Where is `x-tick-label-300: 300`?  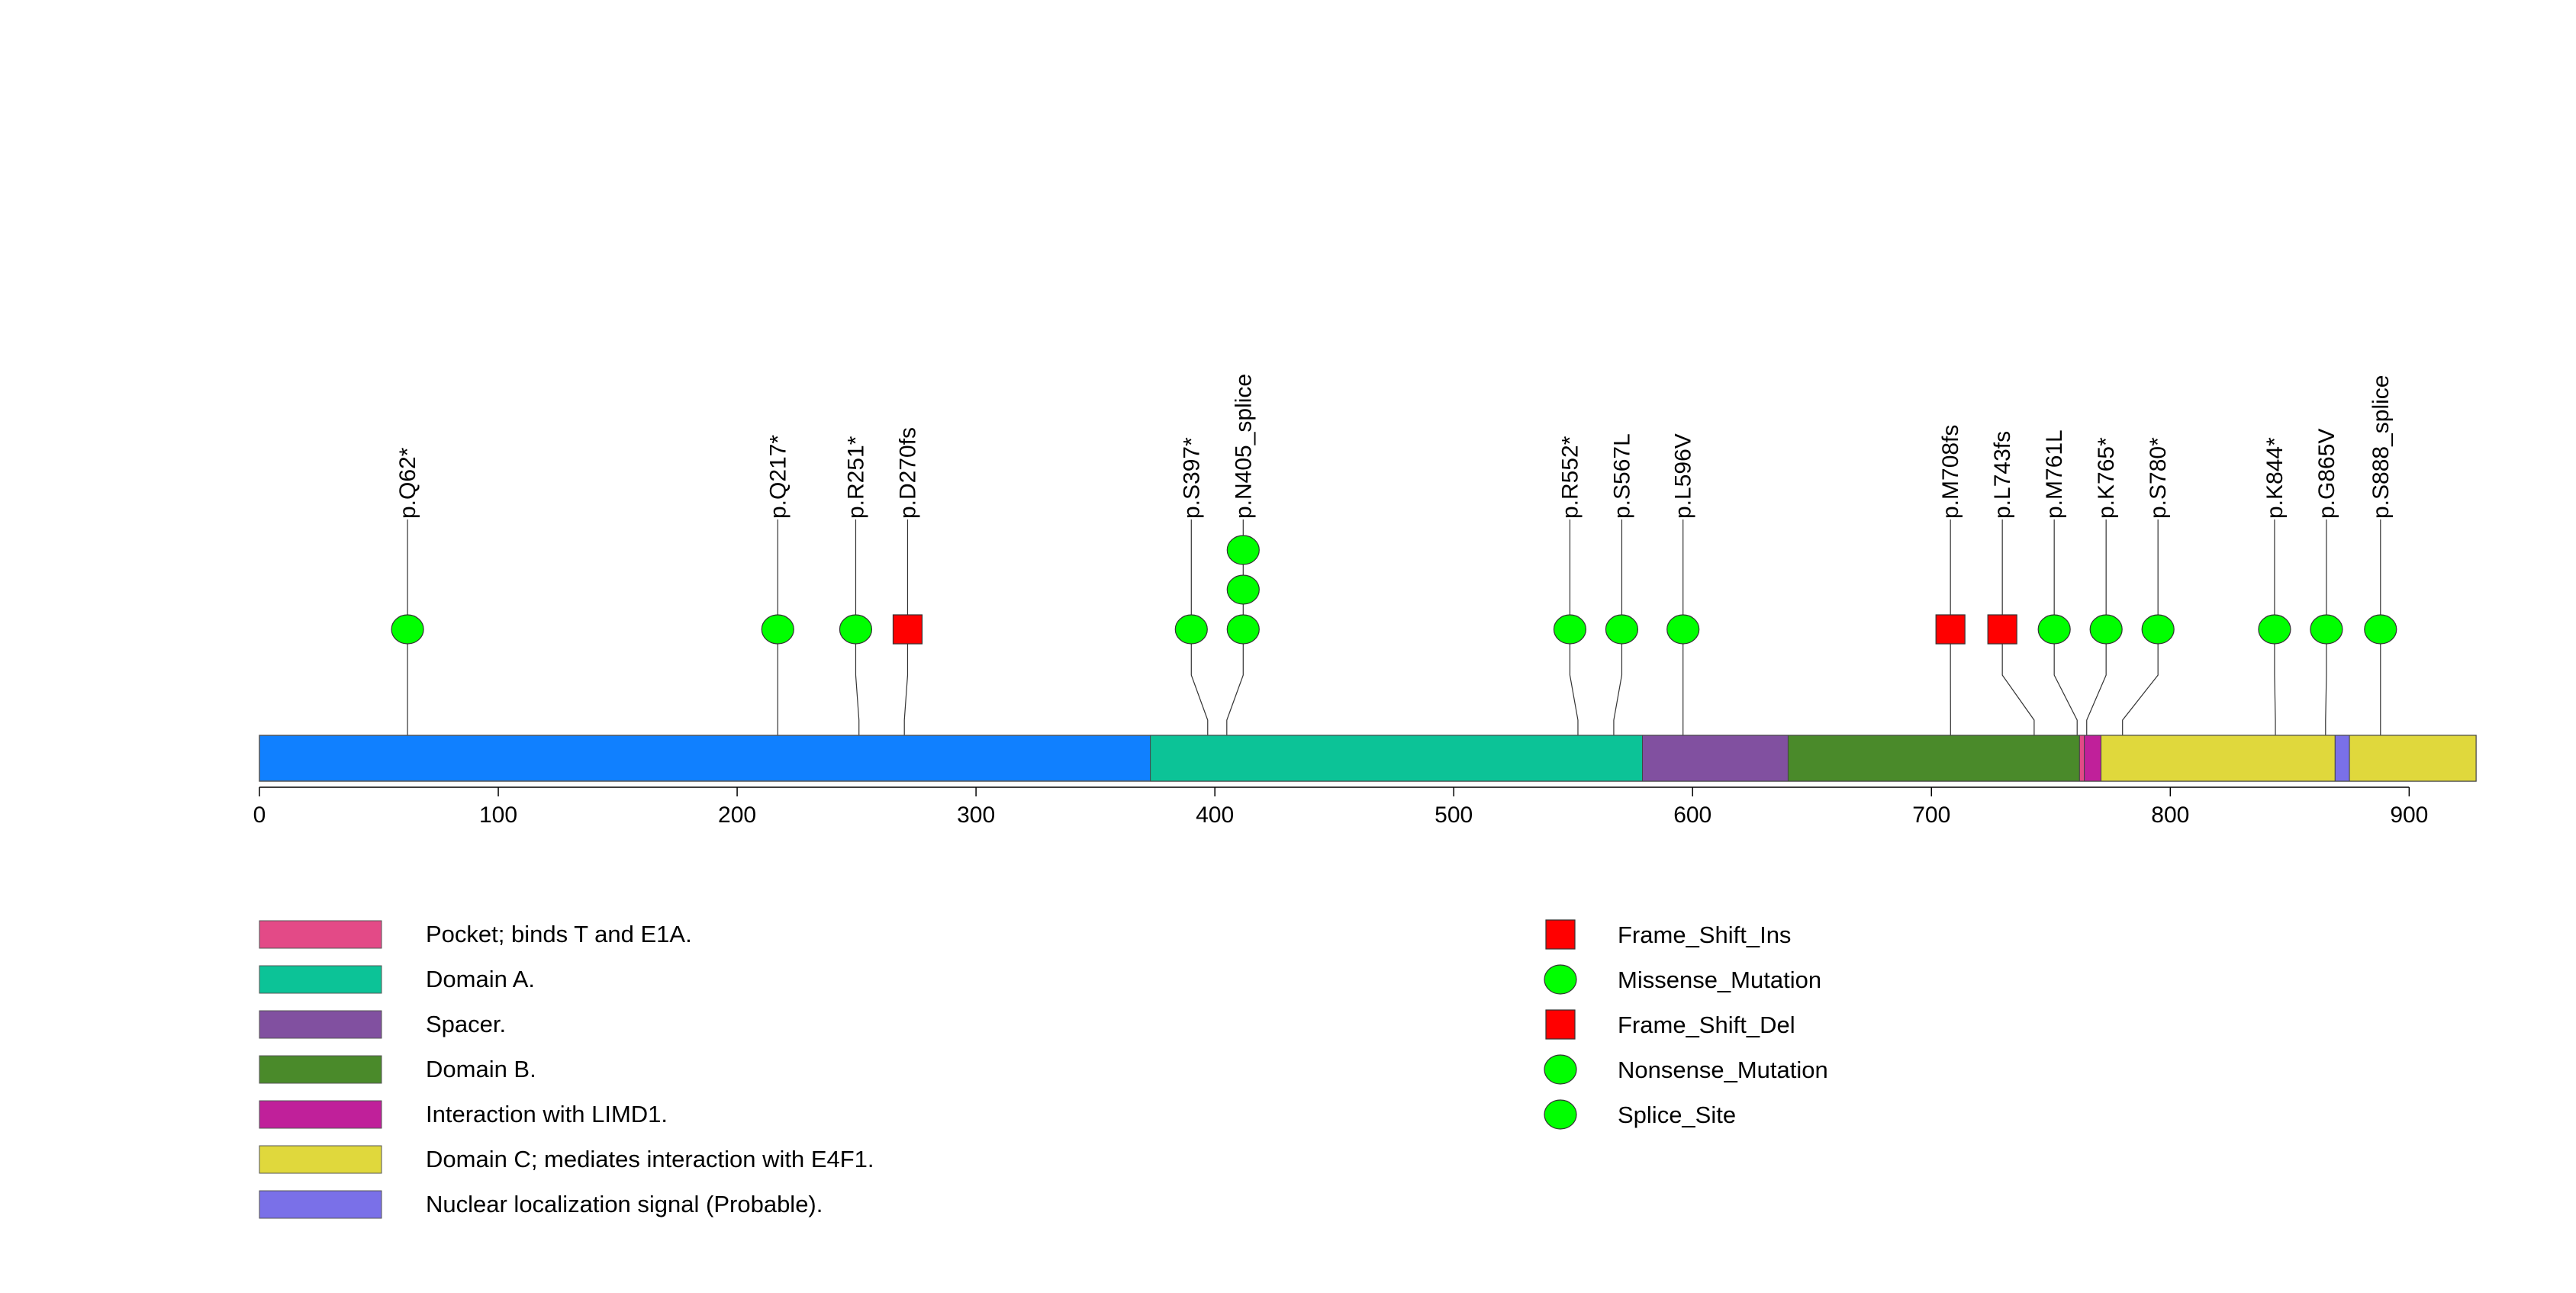
x-tick-label-300: 300 is located at coordinates (976, 815).